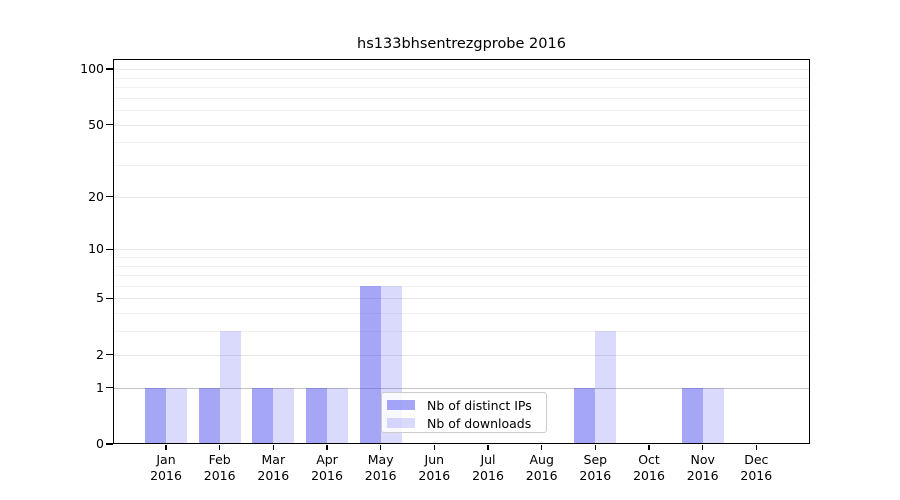  What do you see at coordinates (703, 447) in the screenshot?
I see `x-tick-mark-nov` at bounding box center [703, 447].